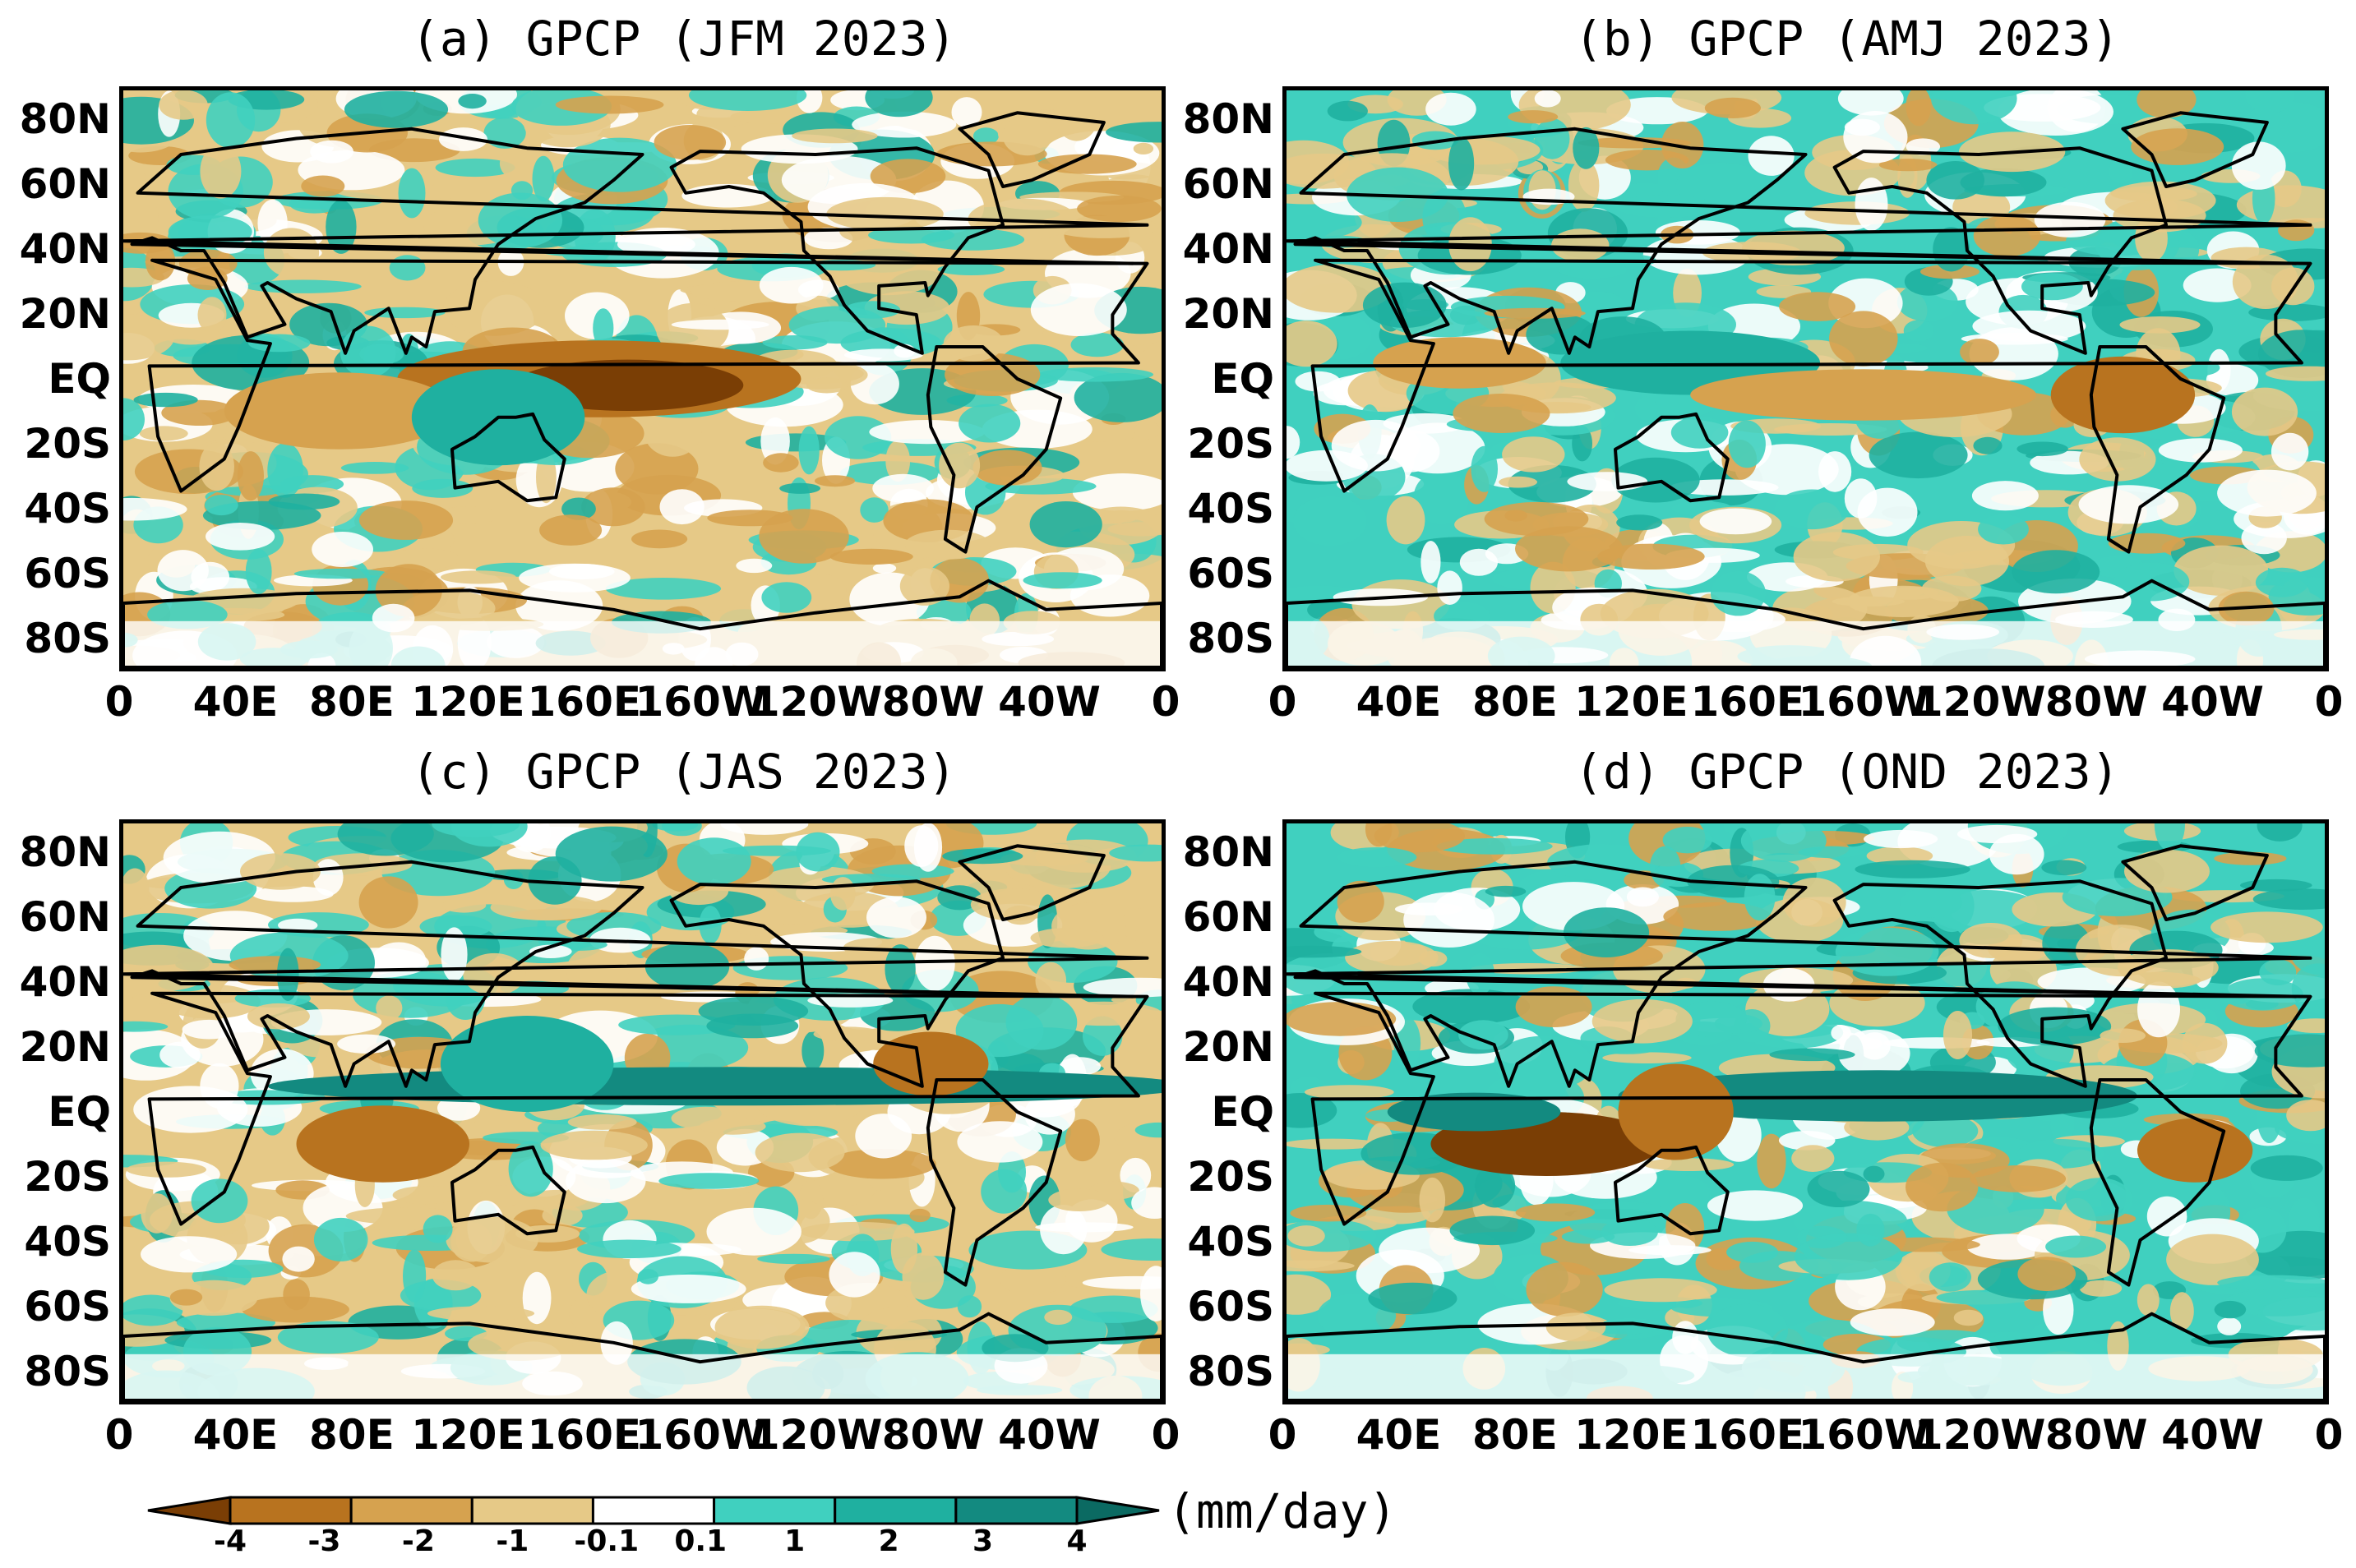 This screenshot has width=2356, height=1568. What do you see at coordinates (701, 1541) in the screenshot?
I see `colorbar-tick-label: 0.1` at bounding box center [701, 1541].